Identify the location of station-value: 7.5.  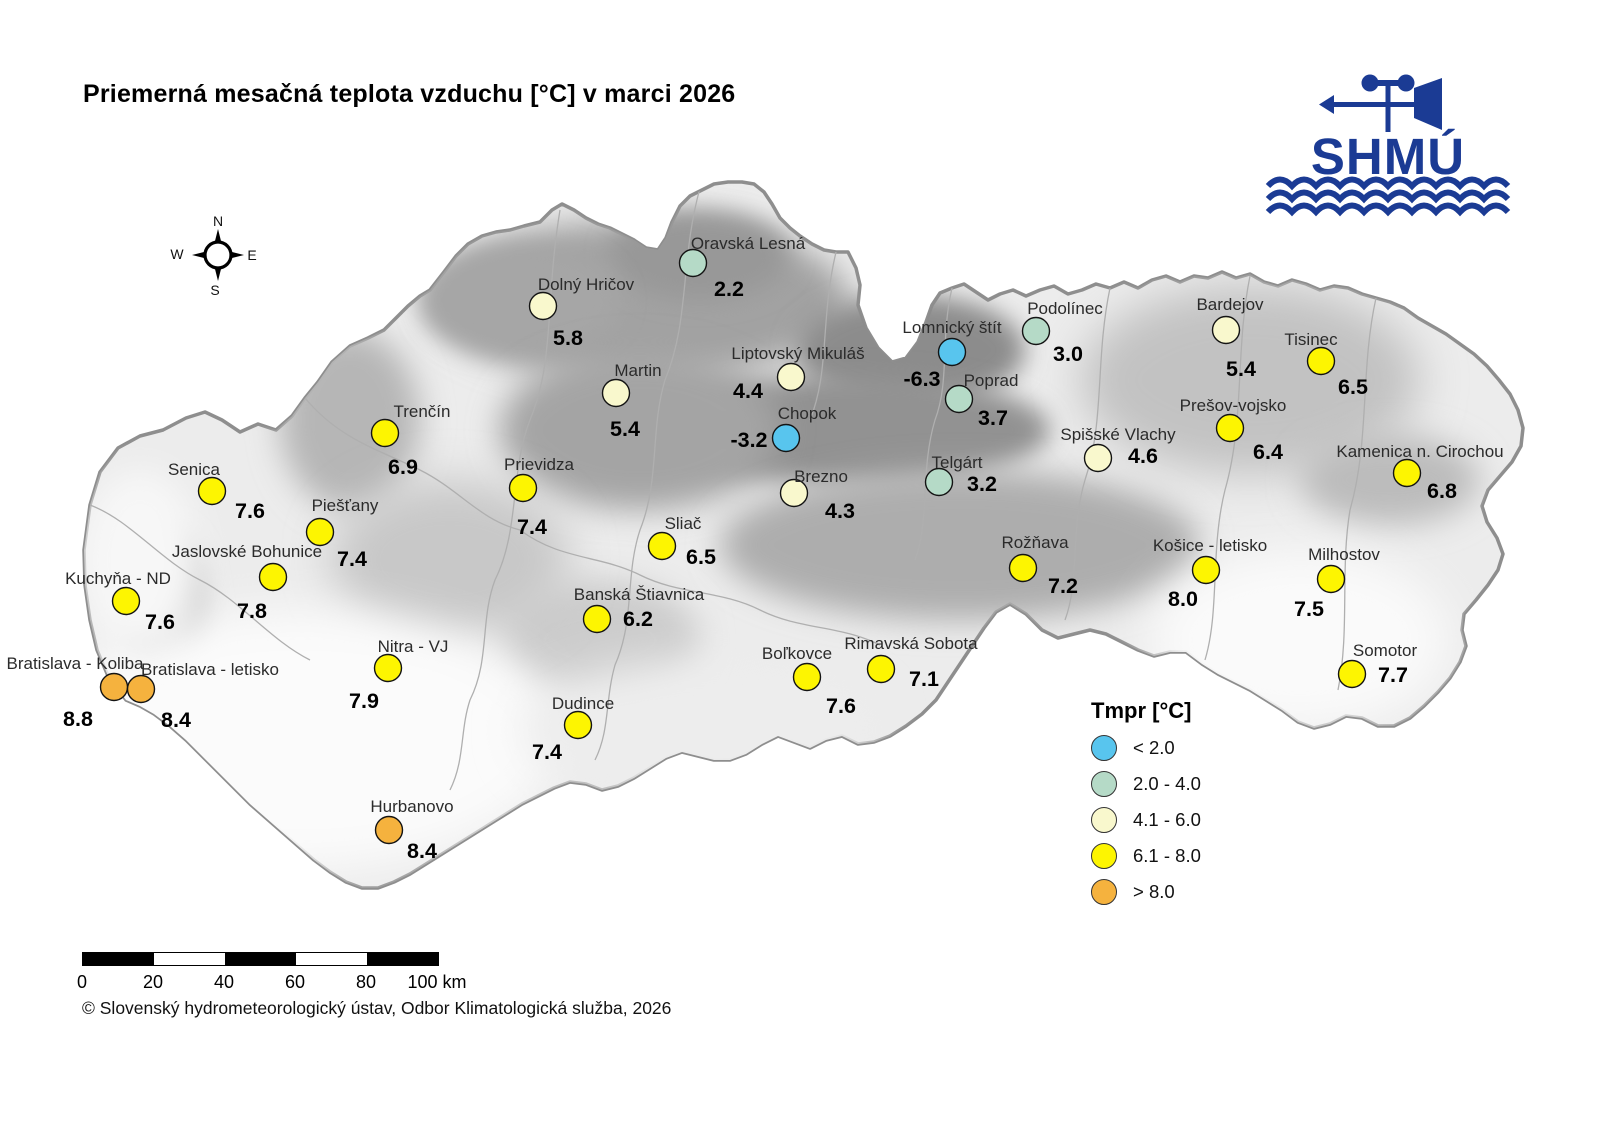
(1309, 609).